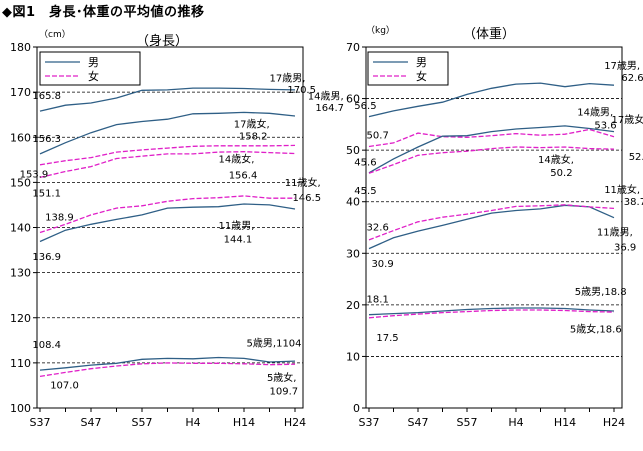  Describe the element at coordinates (380, 30) in the screenshot. I see `y-unit-label: （kg）` at that location.